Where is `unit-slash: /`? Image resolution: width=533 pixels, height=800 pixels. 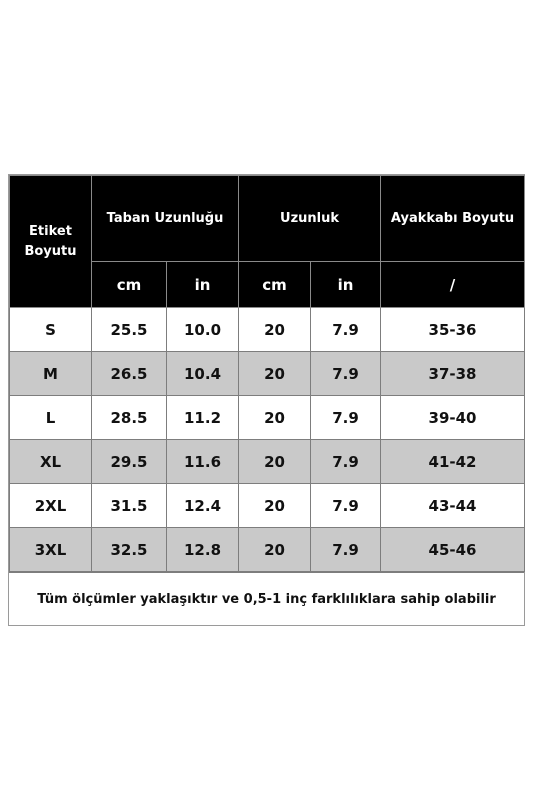
unit-slash: / is located at coordinates (453, 284).